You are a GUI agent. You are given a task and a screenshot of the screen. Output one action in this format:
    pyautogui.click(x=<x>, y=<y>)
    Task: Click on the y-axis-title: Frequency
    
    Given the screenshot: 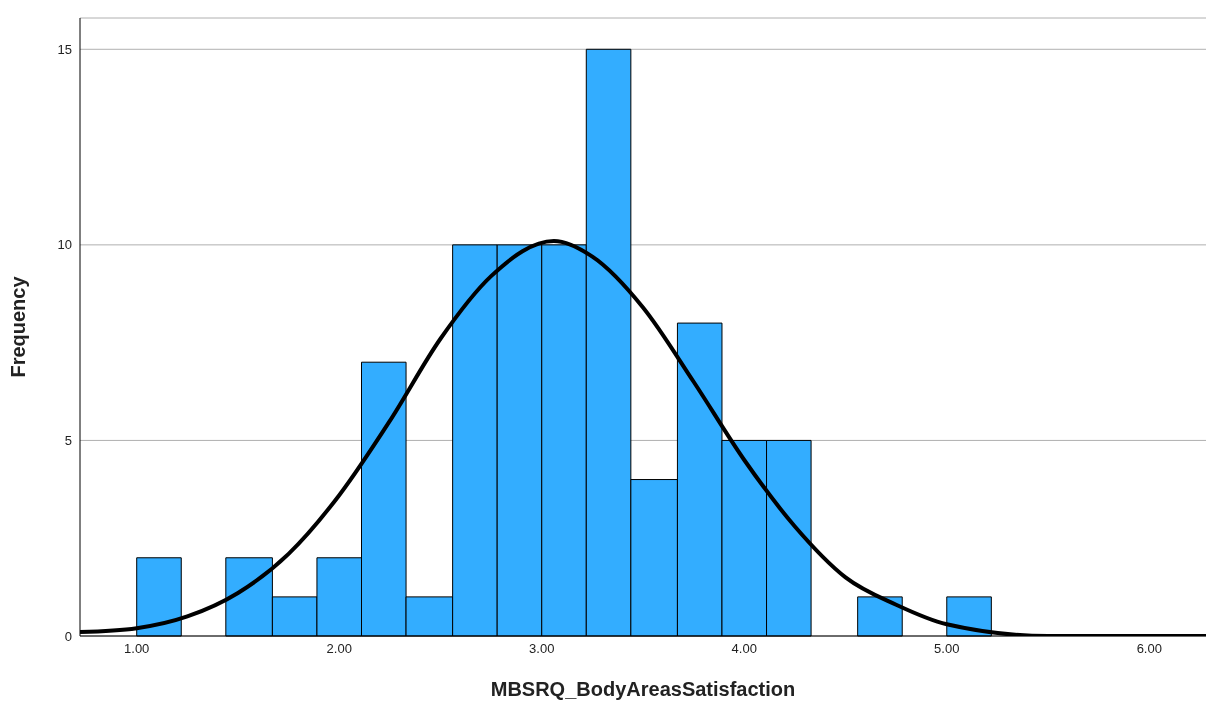 What is the action you would take?
    pyautogui.click(x=18, y=326)
    